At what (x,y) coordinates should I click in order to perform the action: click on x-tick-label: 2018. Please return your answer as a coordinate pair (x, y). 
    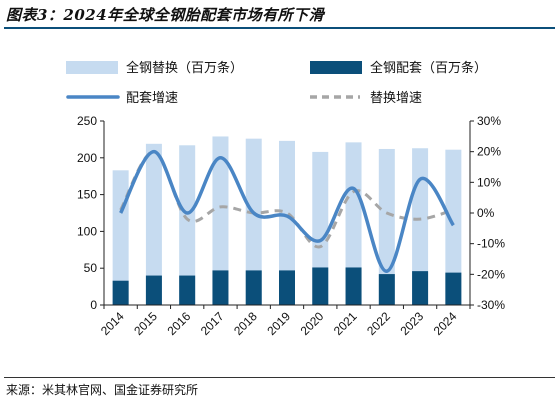
    Looking at the image, I should click on (245, 323).